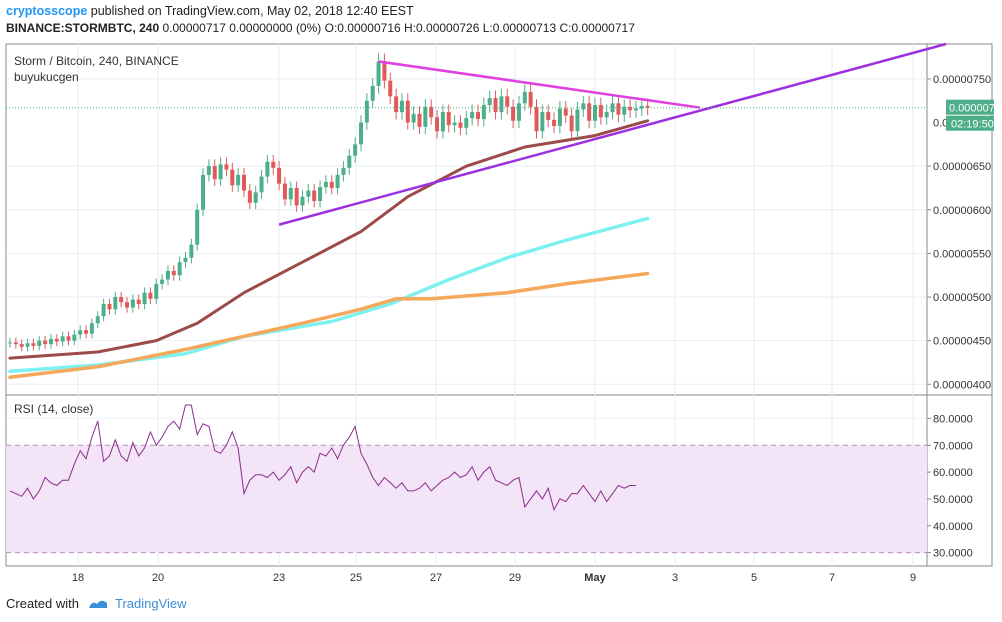 Image resolution: width=1002 pixels, height=622 pixels. What do you see at coordinates (150, 603) in the screenshot?
I see `tradingview-link: TradingView` at bounding box center [150, 603].